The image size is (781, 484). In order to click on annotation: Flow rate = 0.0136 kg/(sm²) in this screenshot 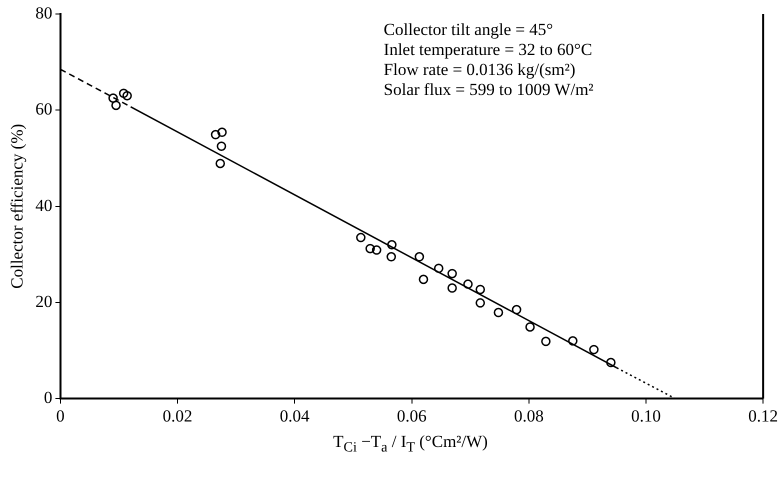, I will do `click(480, 69)`.